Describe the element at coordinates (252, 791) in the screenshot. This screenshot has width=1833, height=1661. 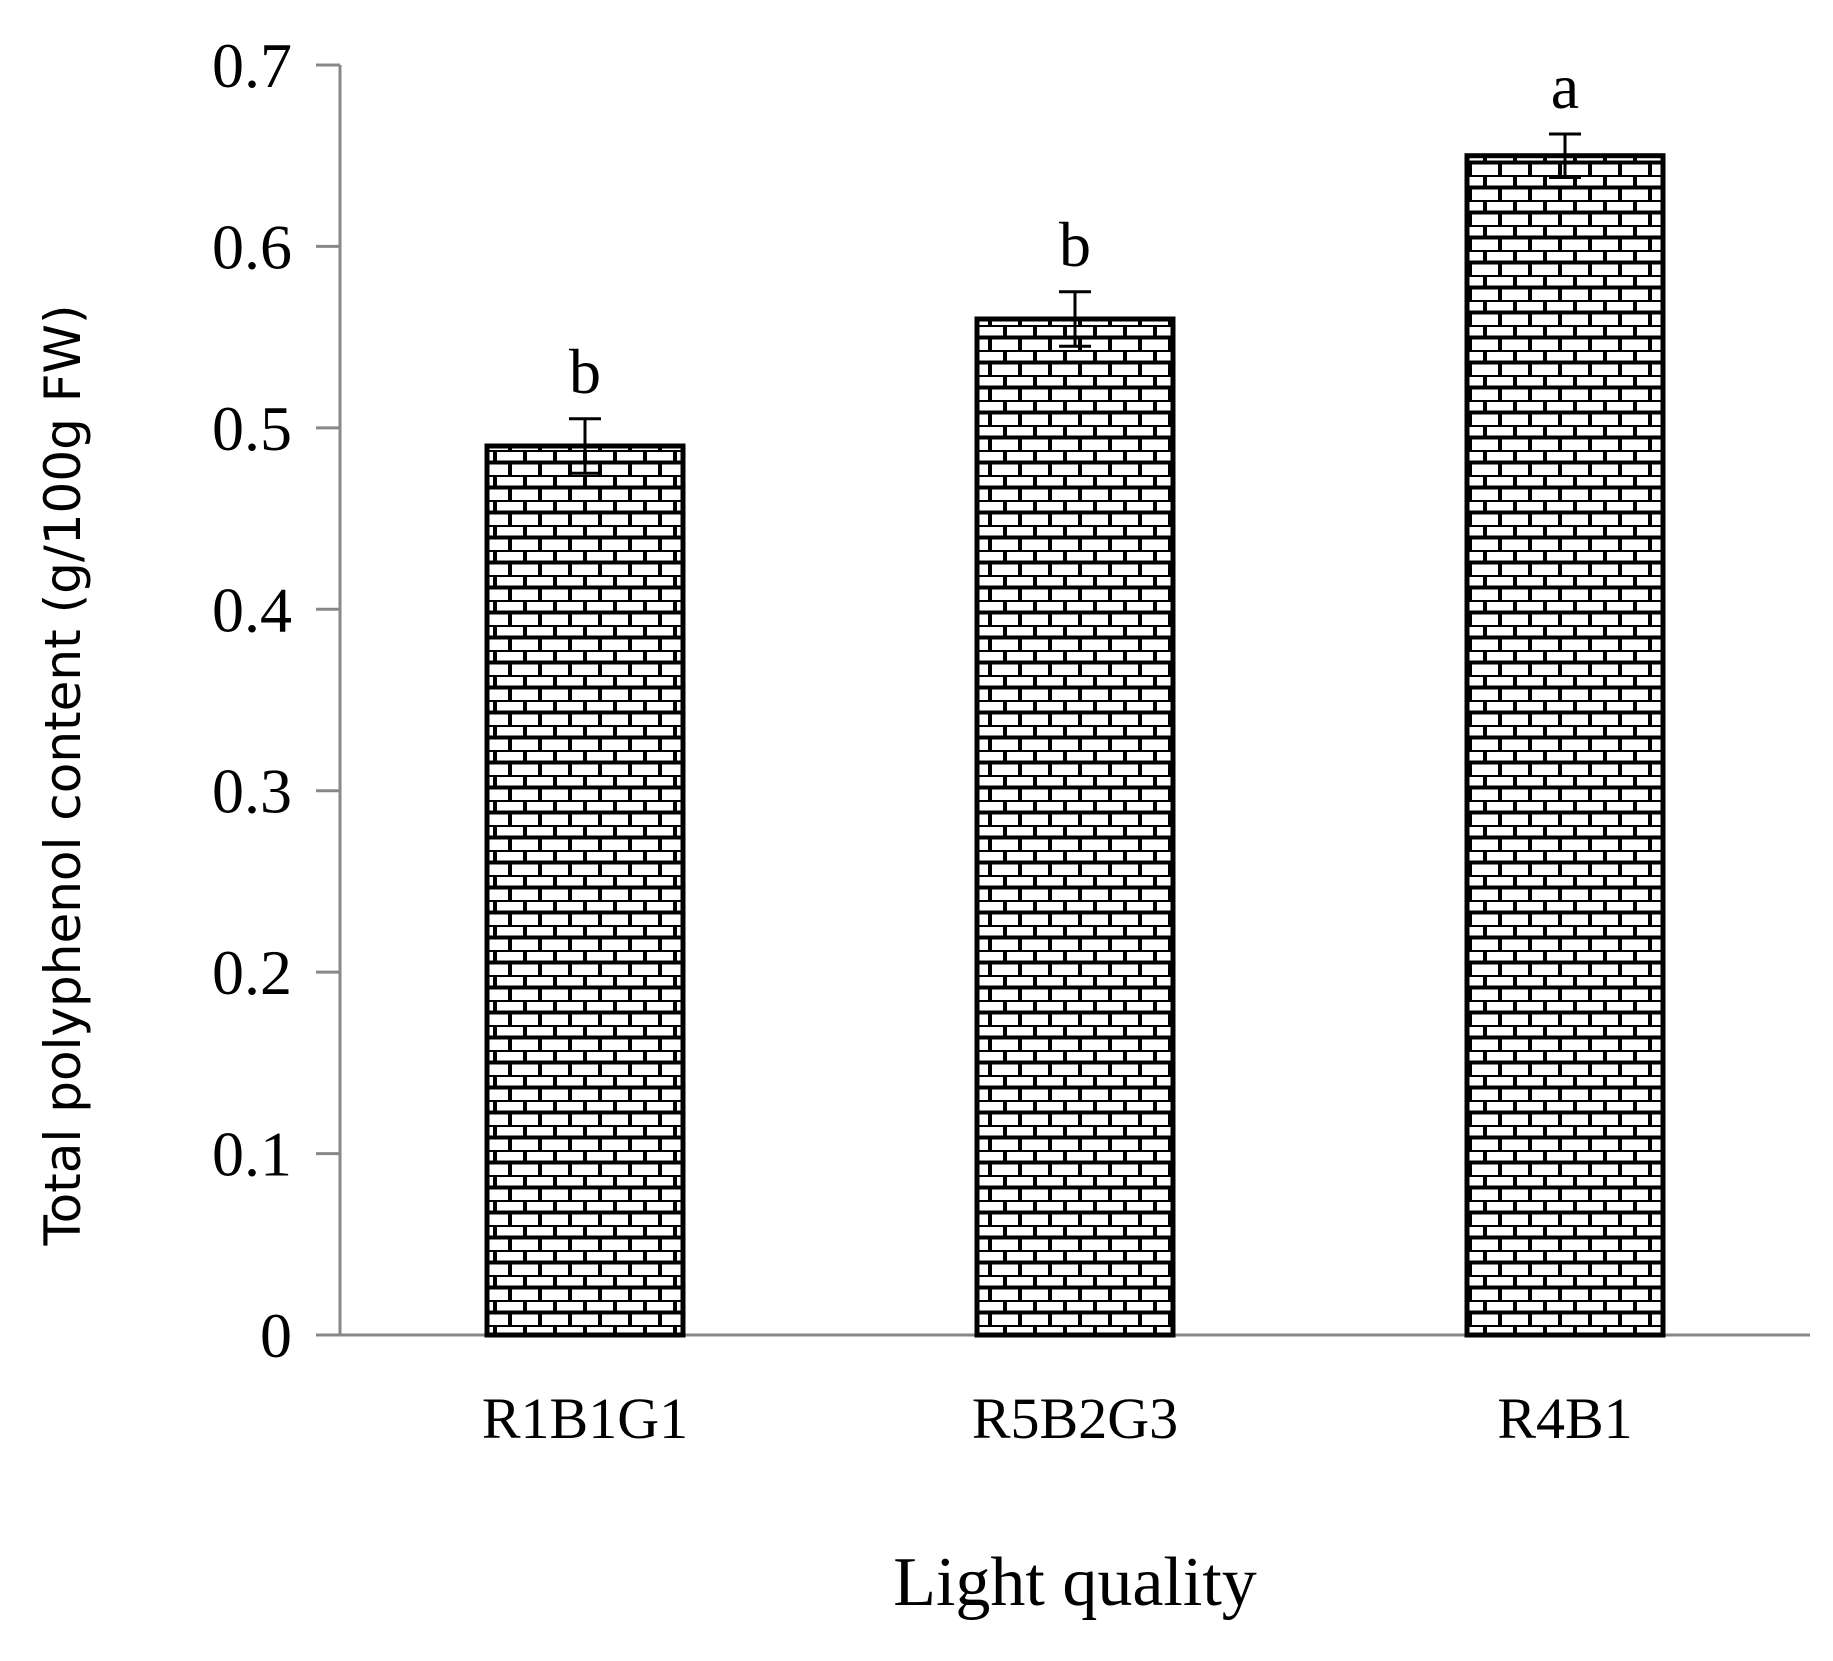
I see `y-tick-label: 0.3` at that location.